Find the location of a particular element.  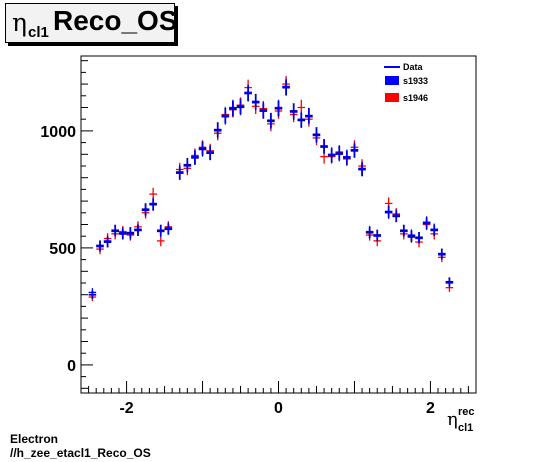

x-axis-superscript: rec is located at coordinates (466, 412).